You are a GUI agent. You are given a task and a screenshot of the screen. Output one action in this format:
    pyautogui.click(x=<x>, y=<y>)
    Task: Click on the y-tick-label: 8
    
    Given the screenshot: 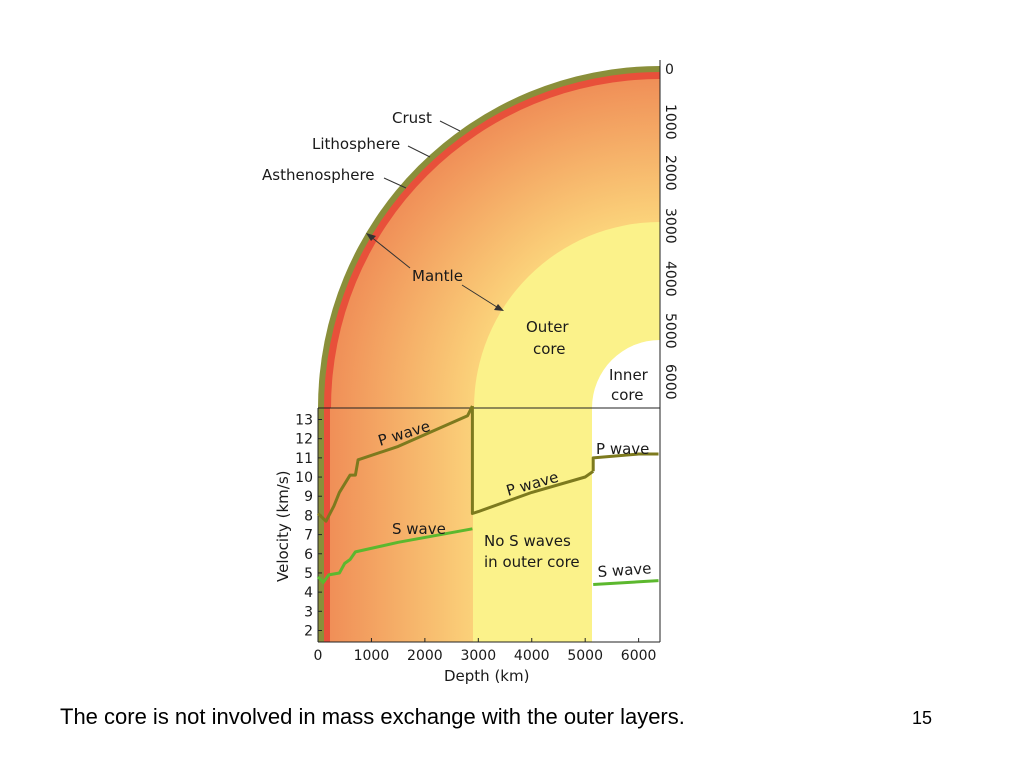 What is the action you would take?
    pyautogui.click(x=308, y=516)
    